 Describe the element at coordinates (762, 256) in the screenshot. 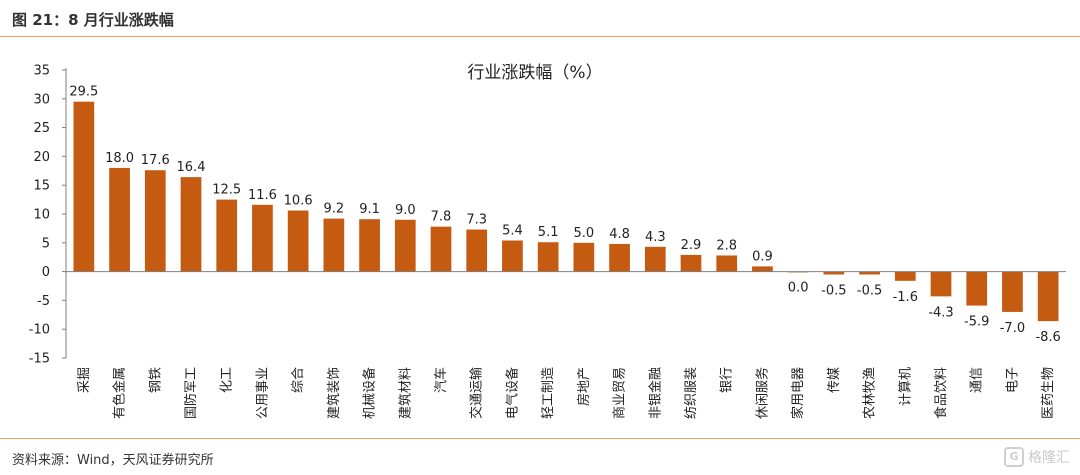

I see `data-label: 0.9` at that location.